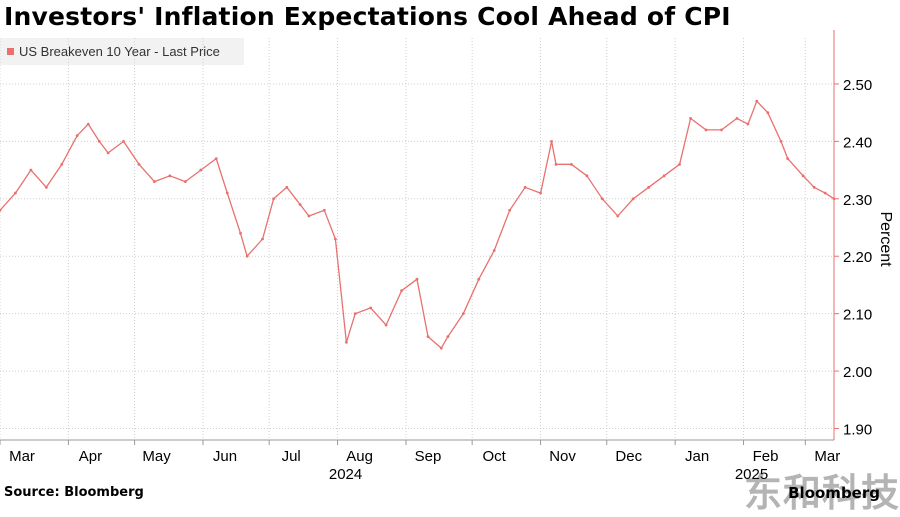 The image size is (900, 517). Describe the element at coordinates (90, 456) in the screenshot. I see `x-tick-label: Apr` at that location.